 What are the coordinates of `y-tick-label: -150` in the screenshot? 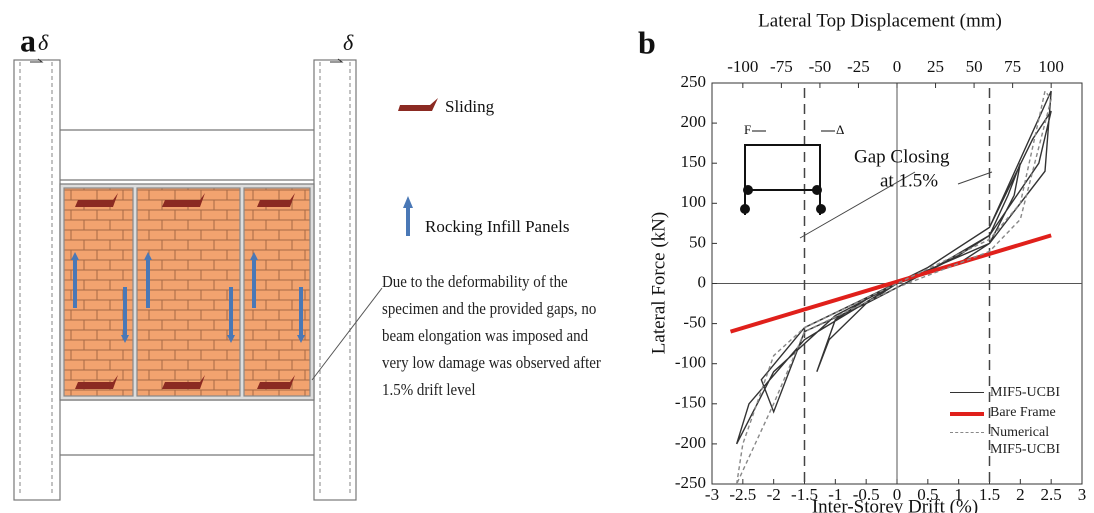 It's located at (690, 402).